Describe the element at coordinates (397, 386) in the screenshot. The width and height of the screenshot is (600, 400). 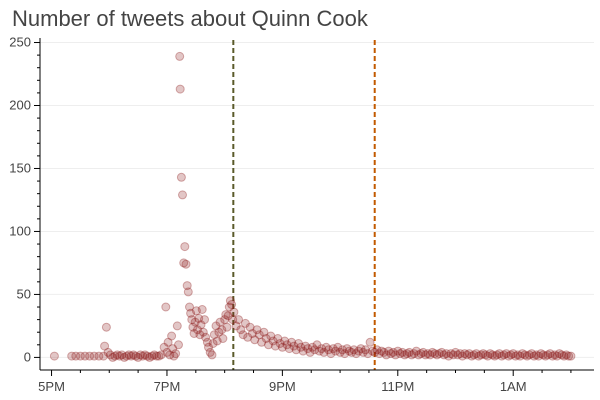
I see `x-tick-label: 11PM` at that location.